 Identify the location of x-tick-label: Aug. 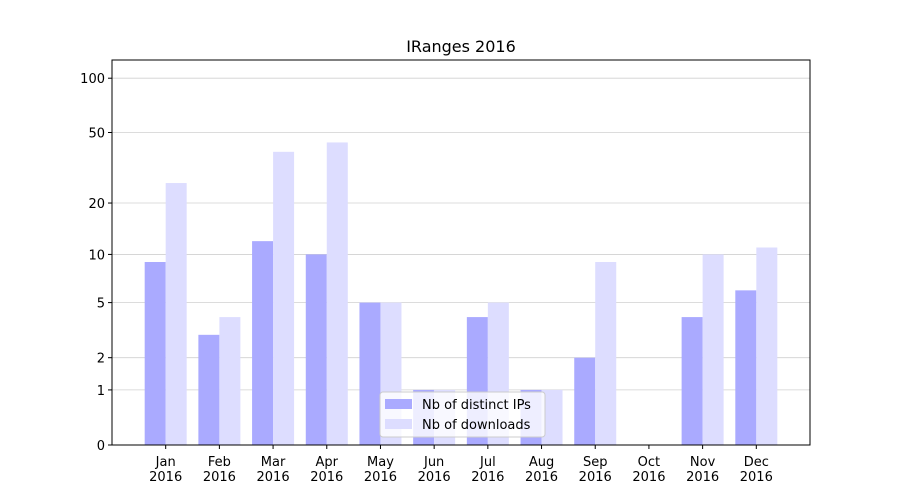
(541, 462).